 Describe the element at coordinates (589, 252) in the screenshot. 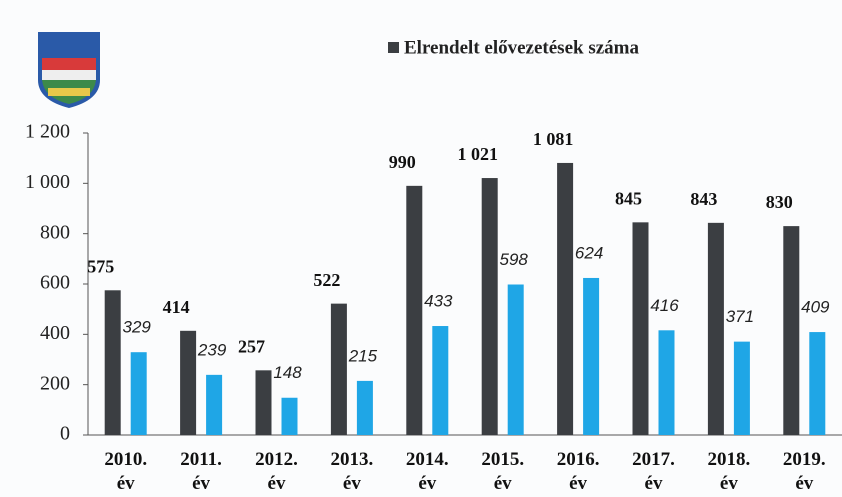

I see `value-label: 624` at that location.